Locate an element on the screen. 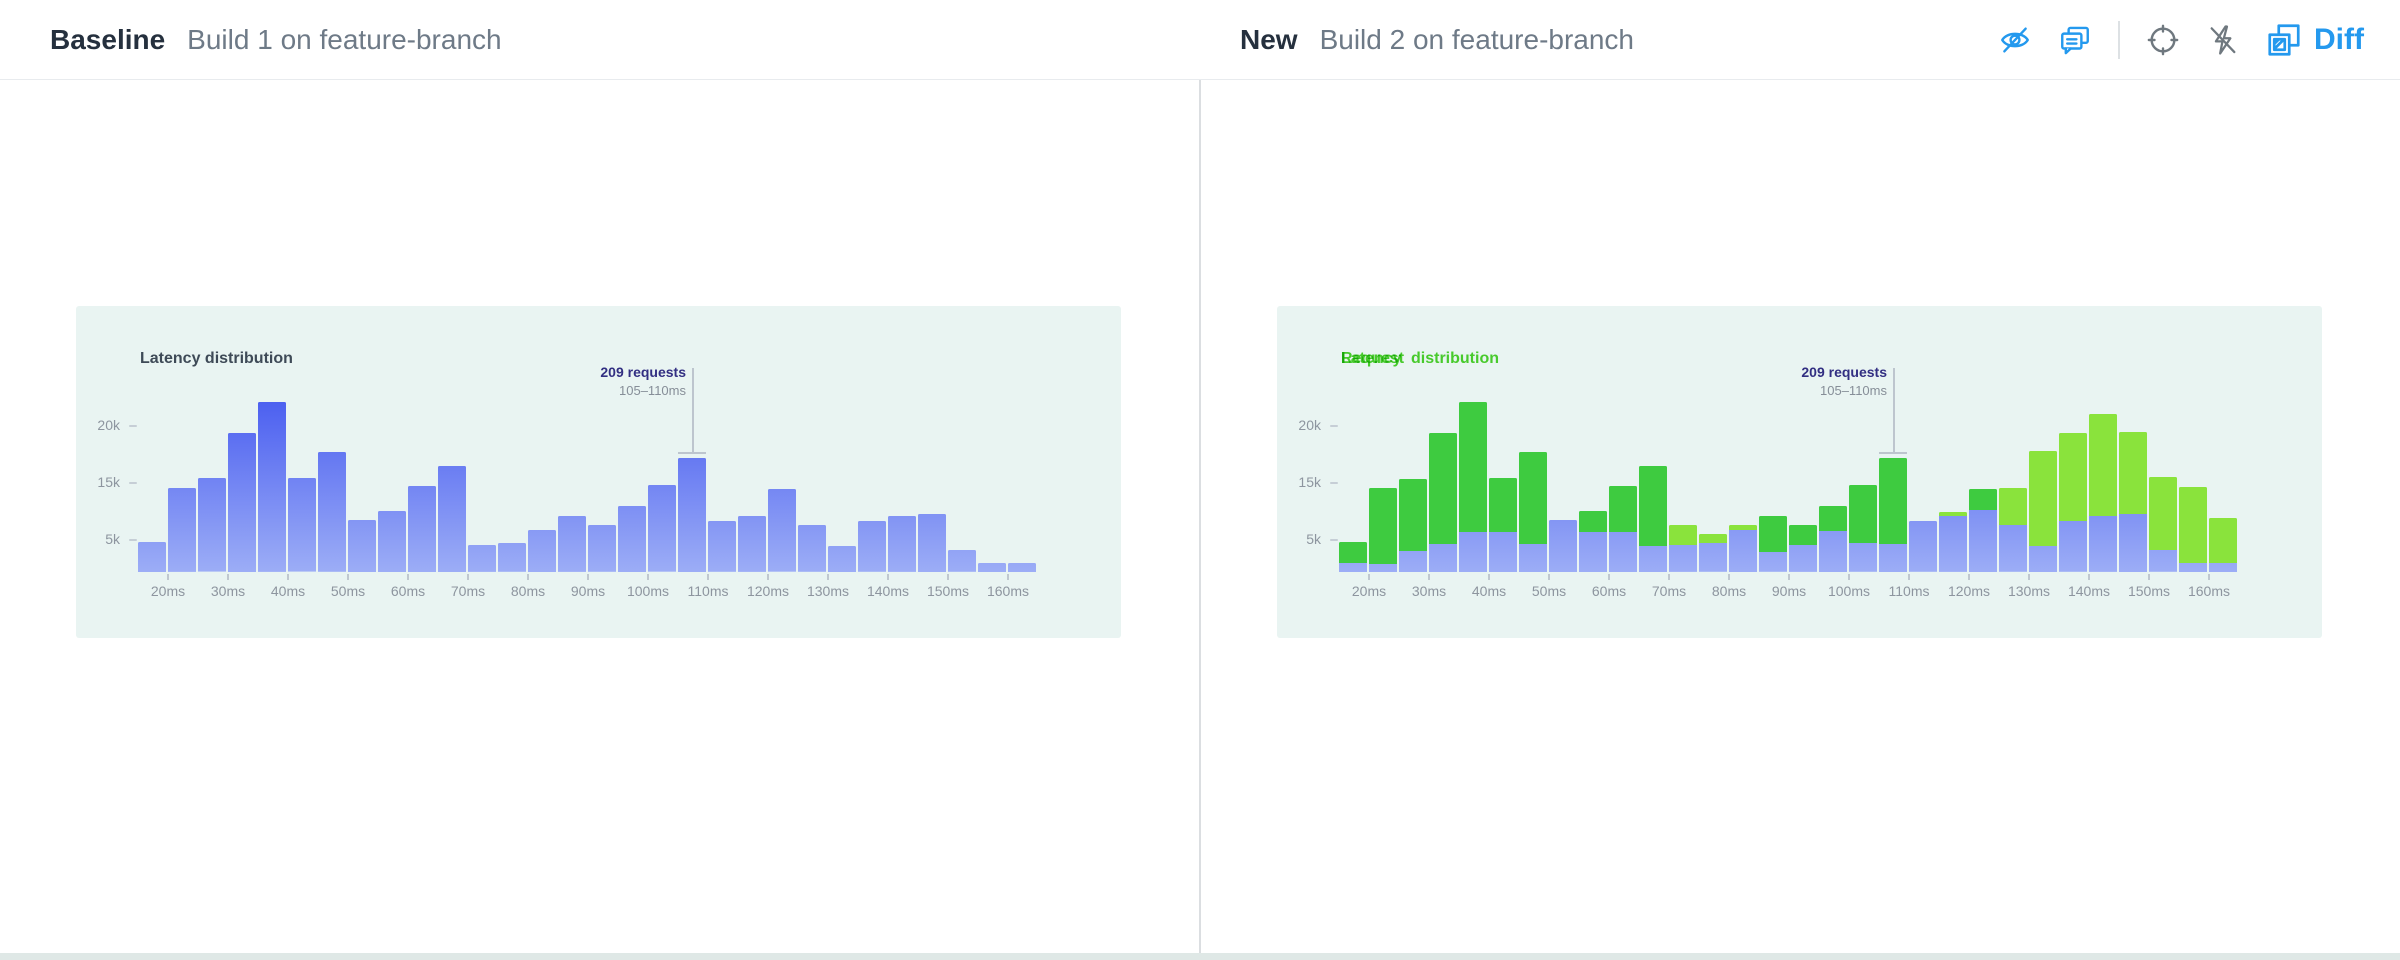  x-axis-label: 80ms is located at coordinates (1729, 591).